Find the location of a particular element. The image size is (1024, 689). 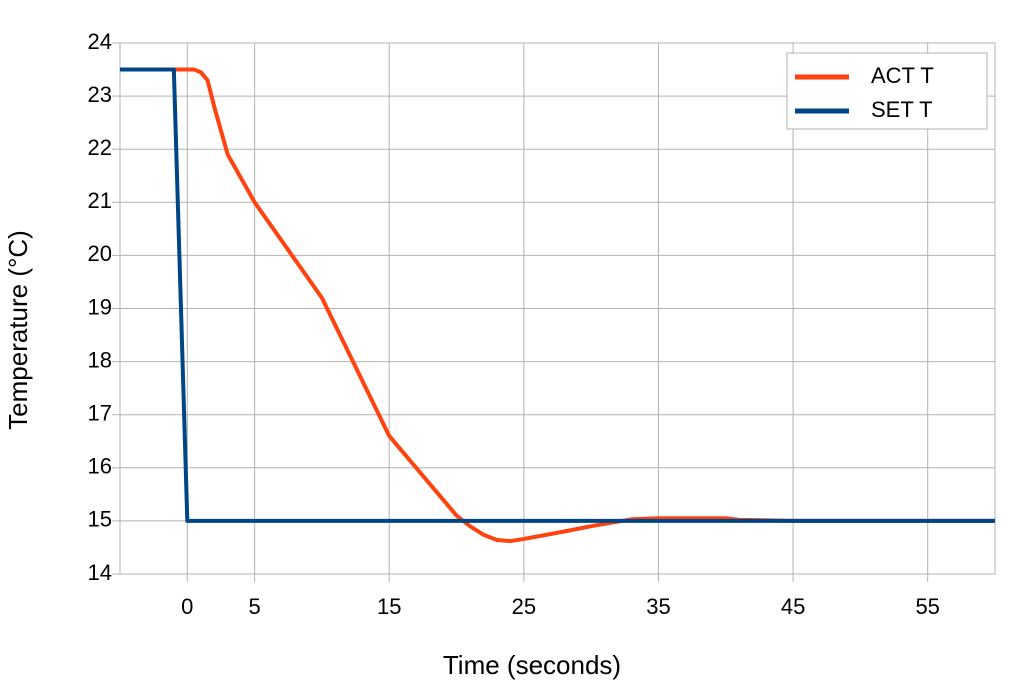

y-tick-label: 19 is located at coordinates (100, 306).